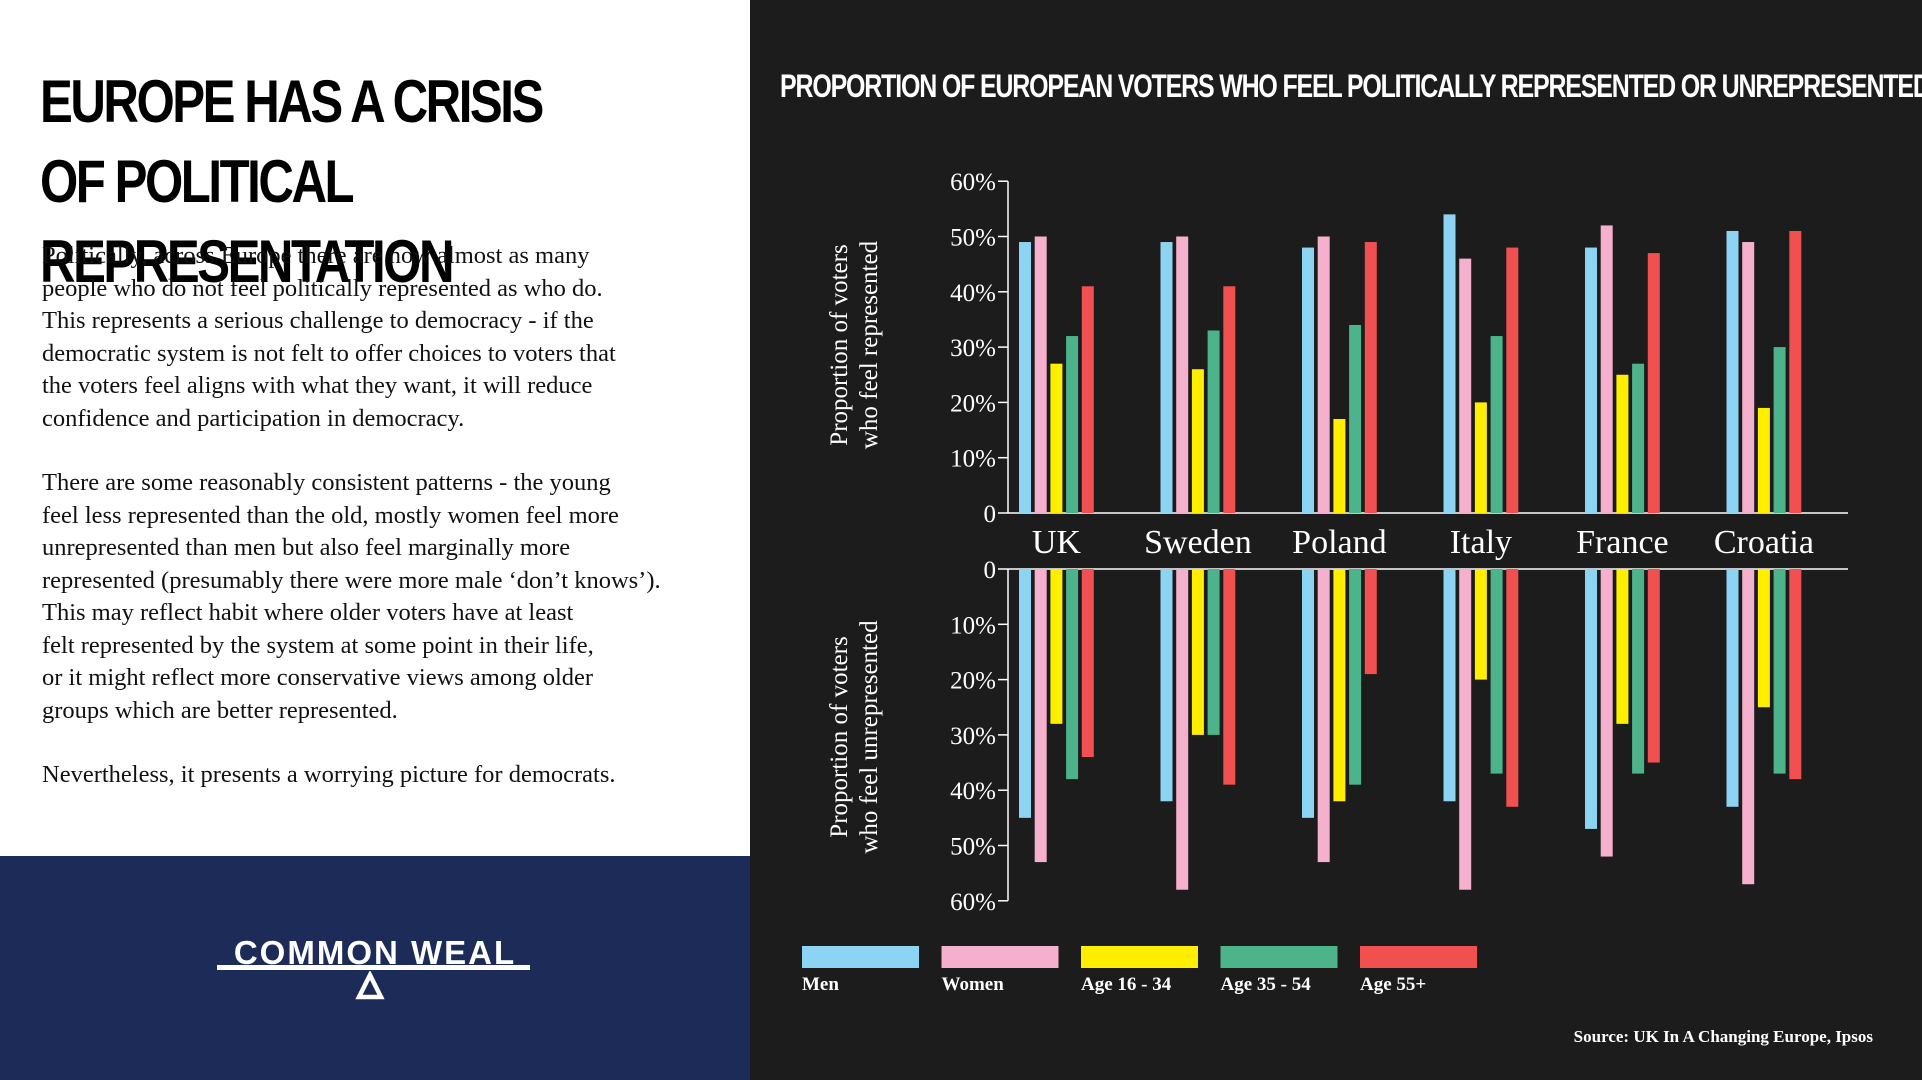  Describe the element at coordinates (973, 984) in the screenshot. I see `legend-label: Women` at that location.